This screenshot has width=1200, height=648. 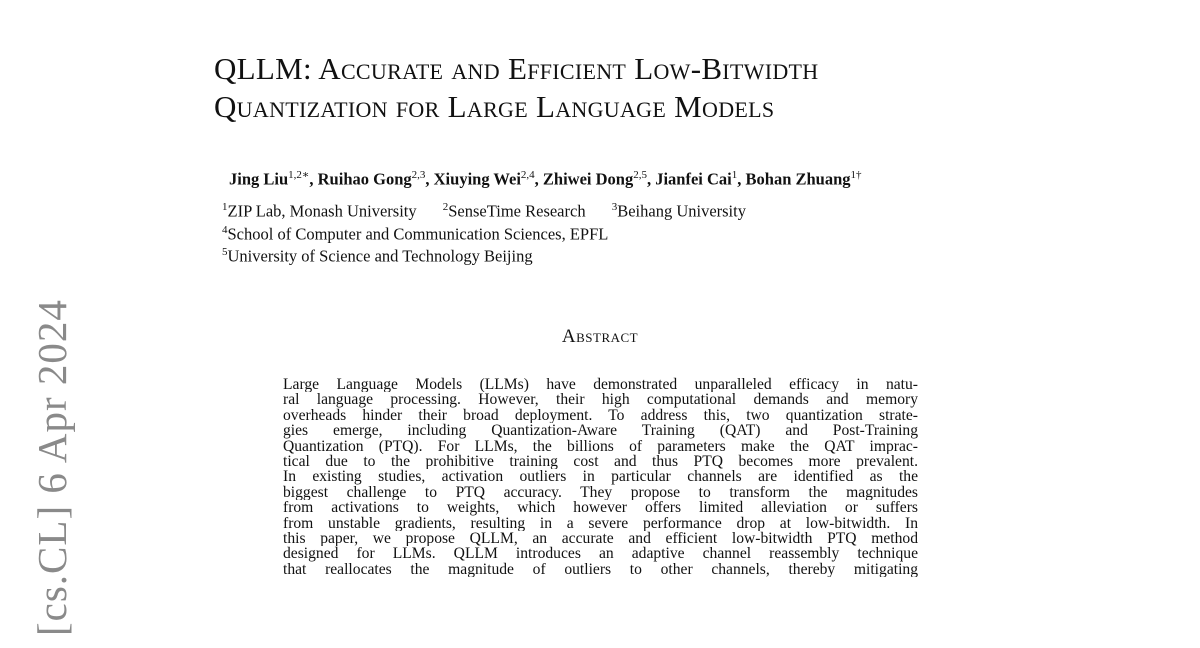 What do you see at coordinates (52, 467) in the screenshot?
I see `arxiv-stamp: [cs.CL] 6 Apr 2024` at bounding box center [52, 467].